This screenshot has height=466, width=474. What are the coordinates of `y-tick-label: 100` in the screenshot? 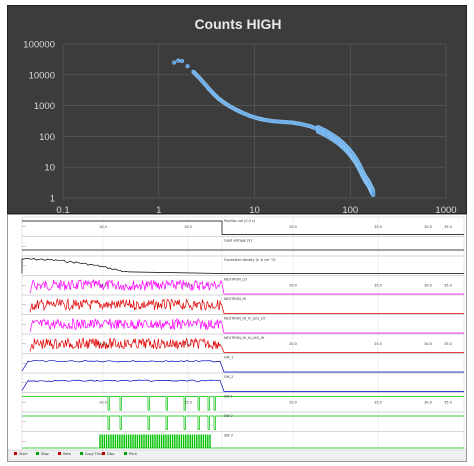 It's located at (47, 137).